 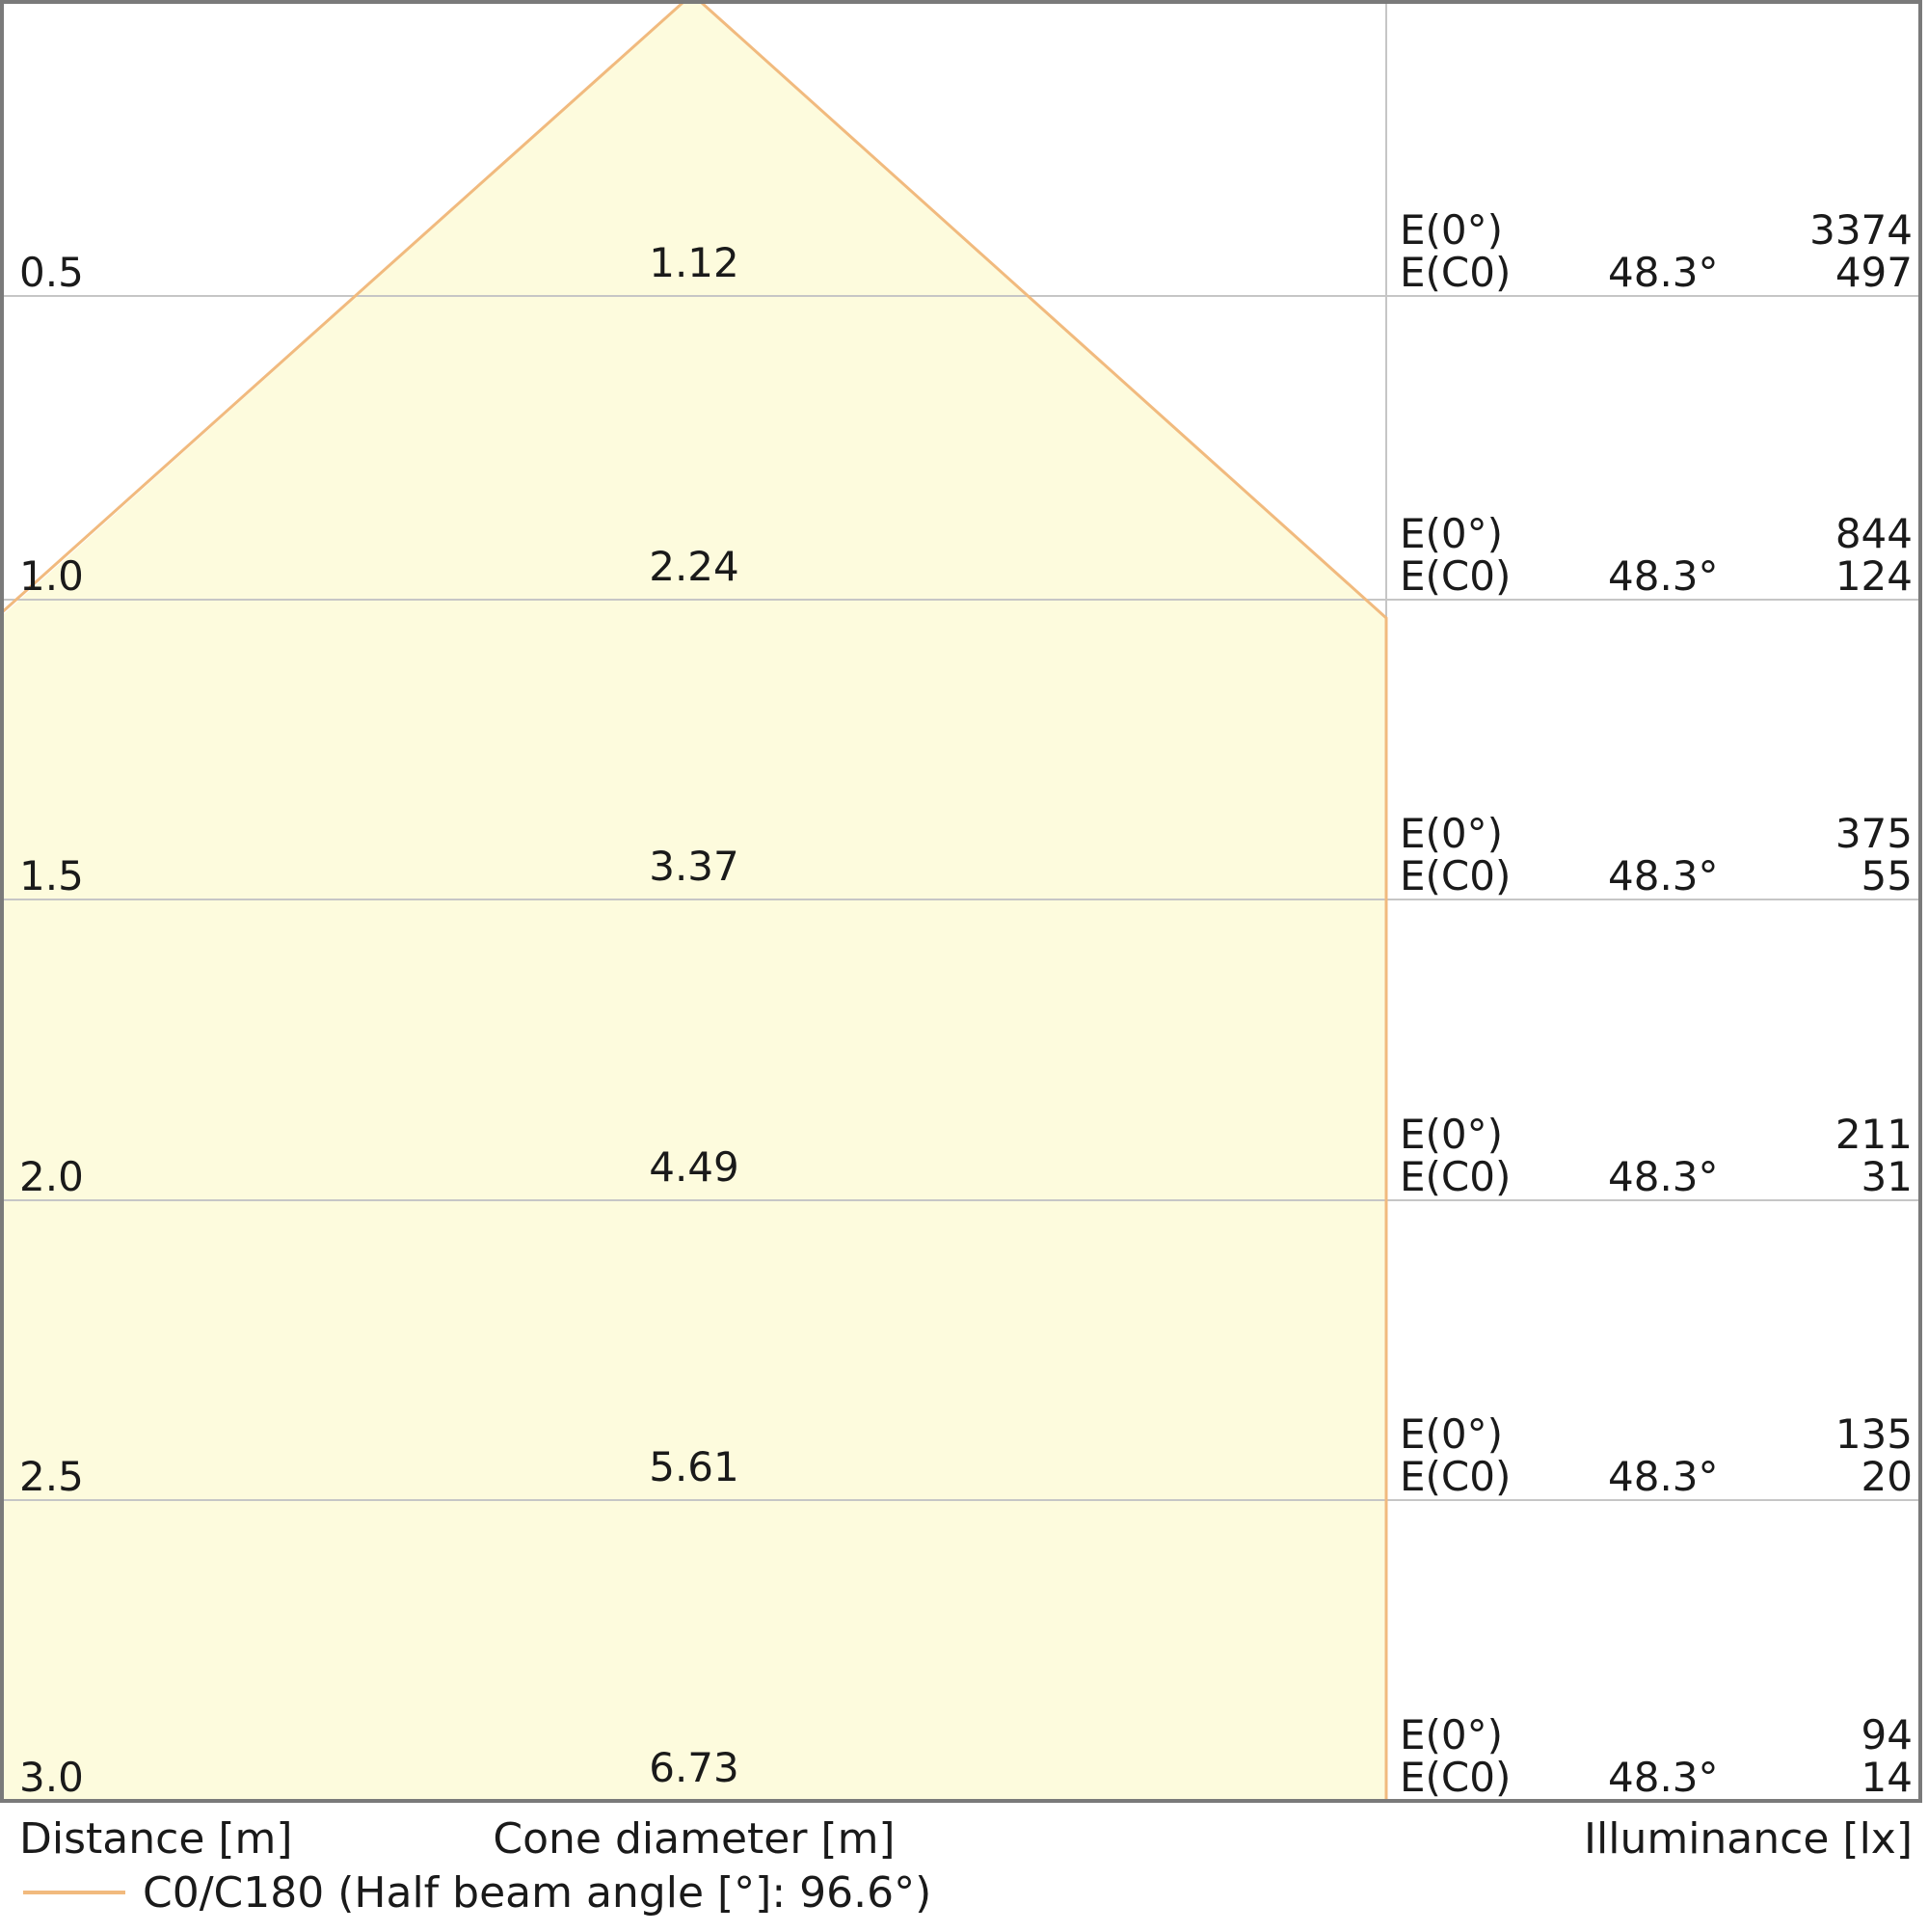 I want to click on e0-value: 94, so click(x=1887, y=1735).